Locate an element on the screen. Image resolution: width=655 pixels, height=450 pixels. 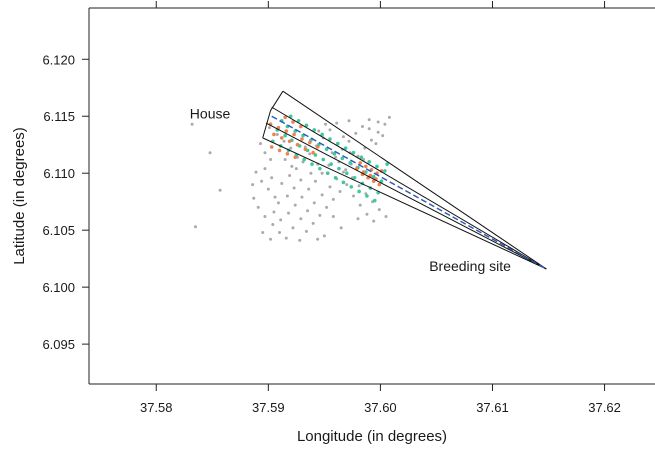
corridor-ray is located at coordinates (404, 203).